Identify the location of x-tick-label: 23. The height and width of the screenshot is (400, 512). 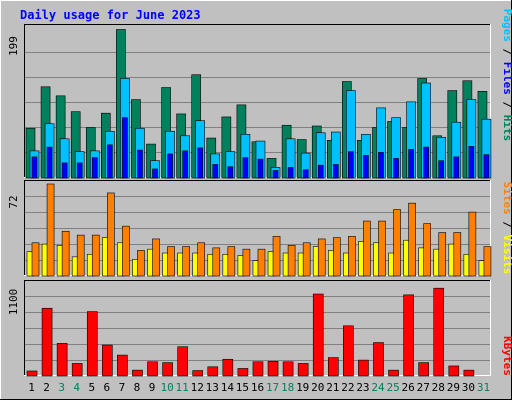
(362, 387).